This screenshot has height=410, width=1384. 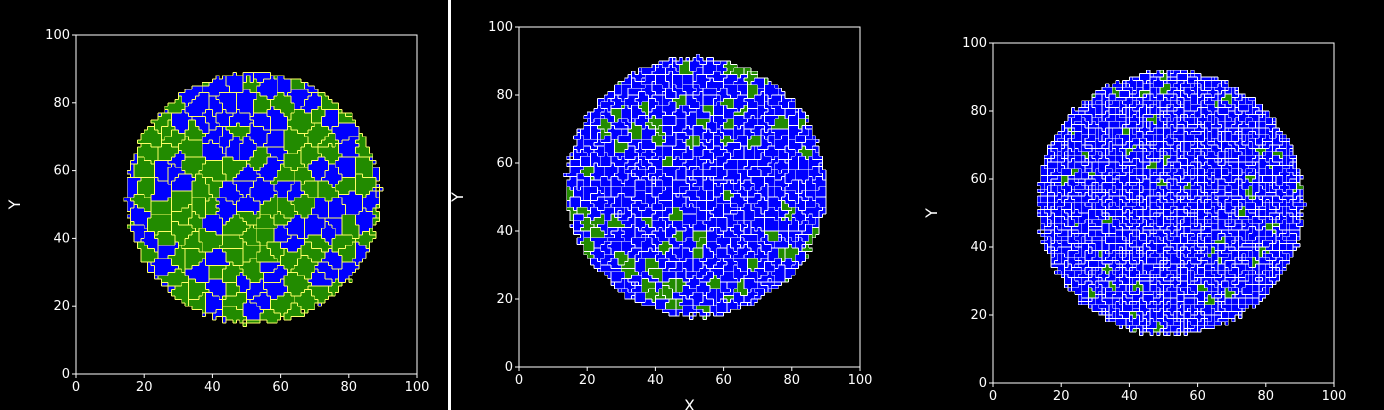 I want to click on x-tick-label: 60, so click(x=723, y=380).